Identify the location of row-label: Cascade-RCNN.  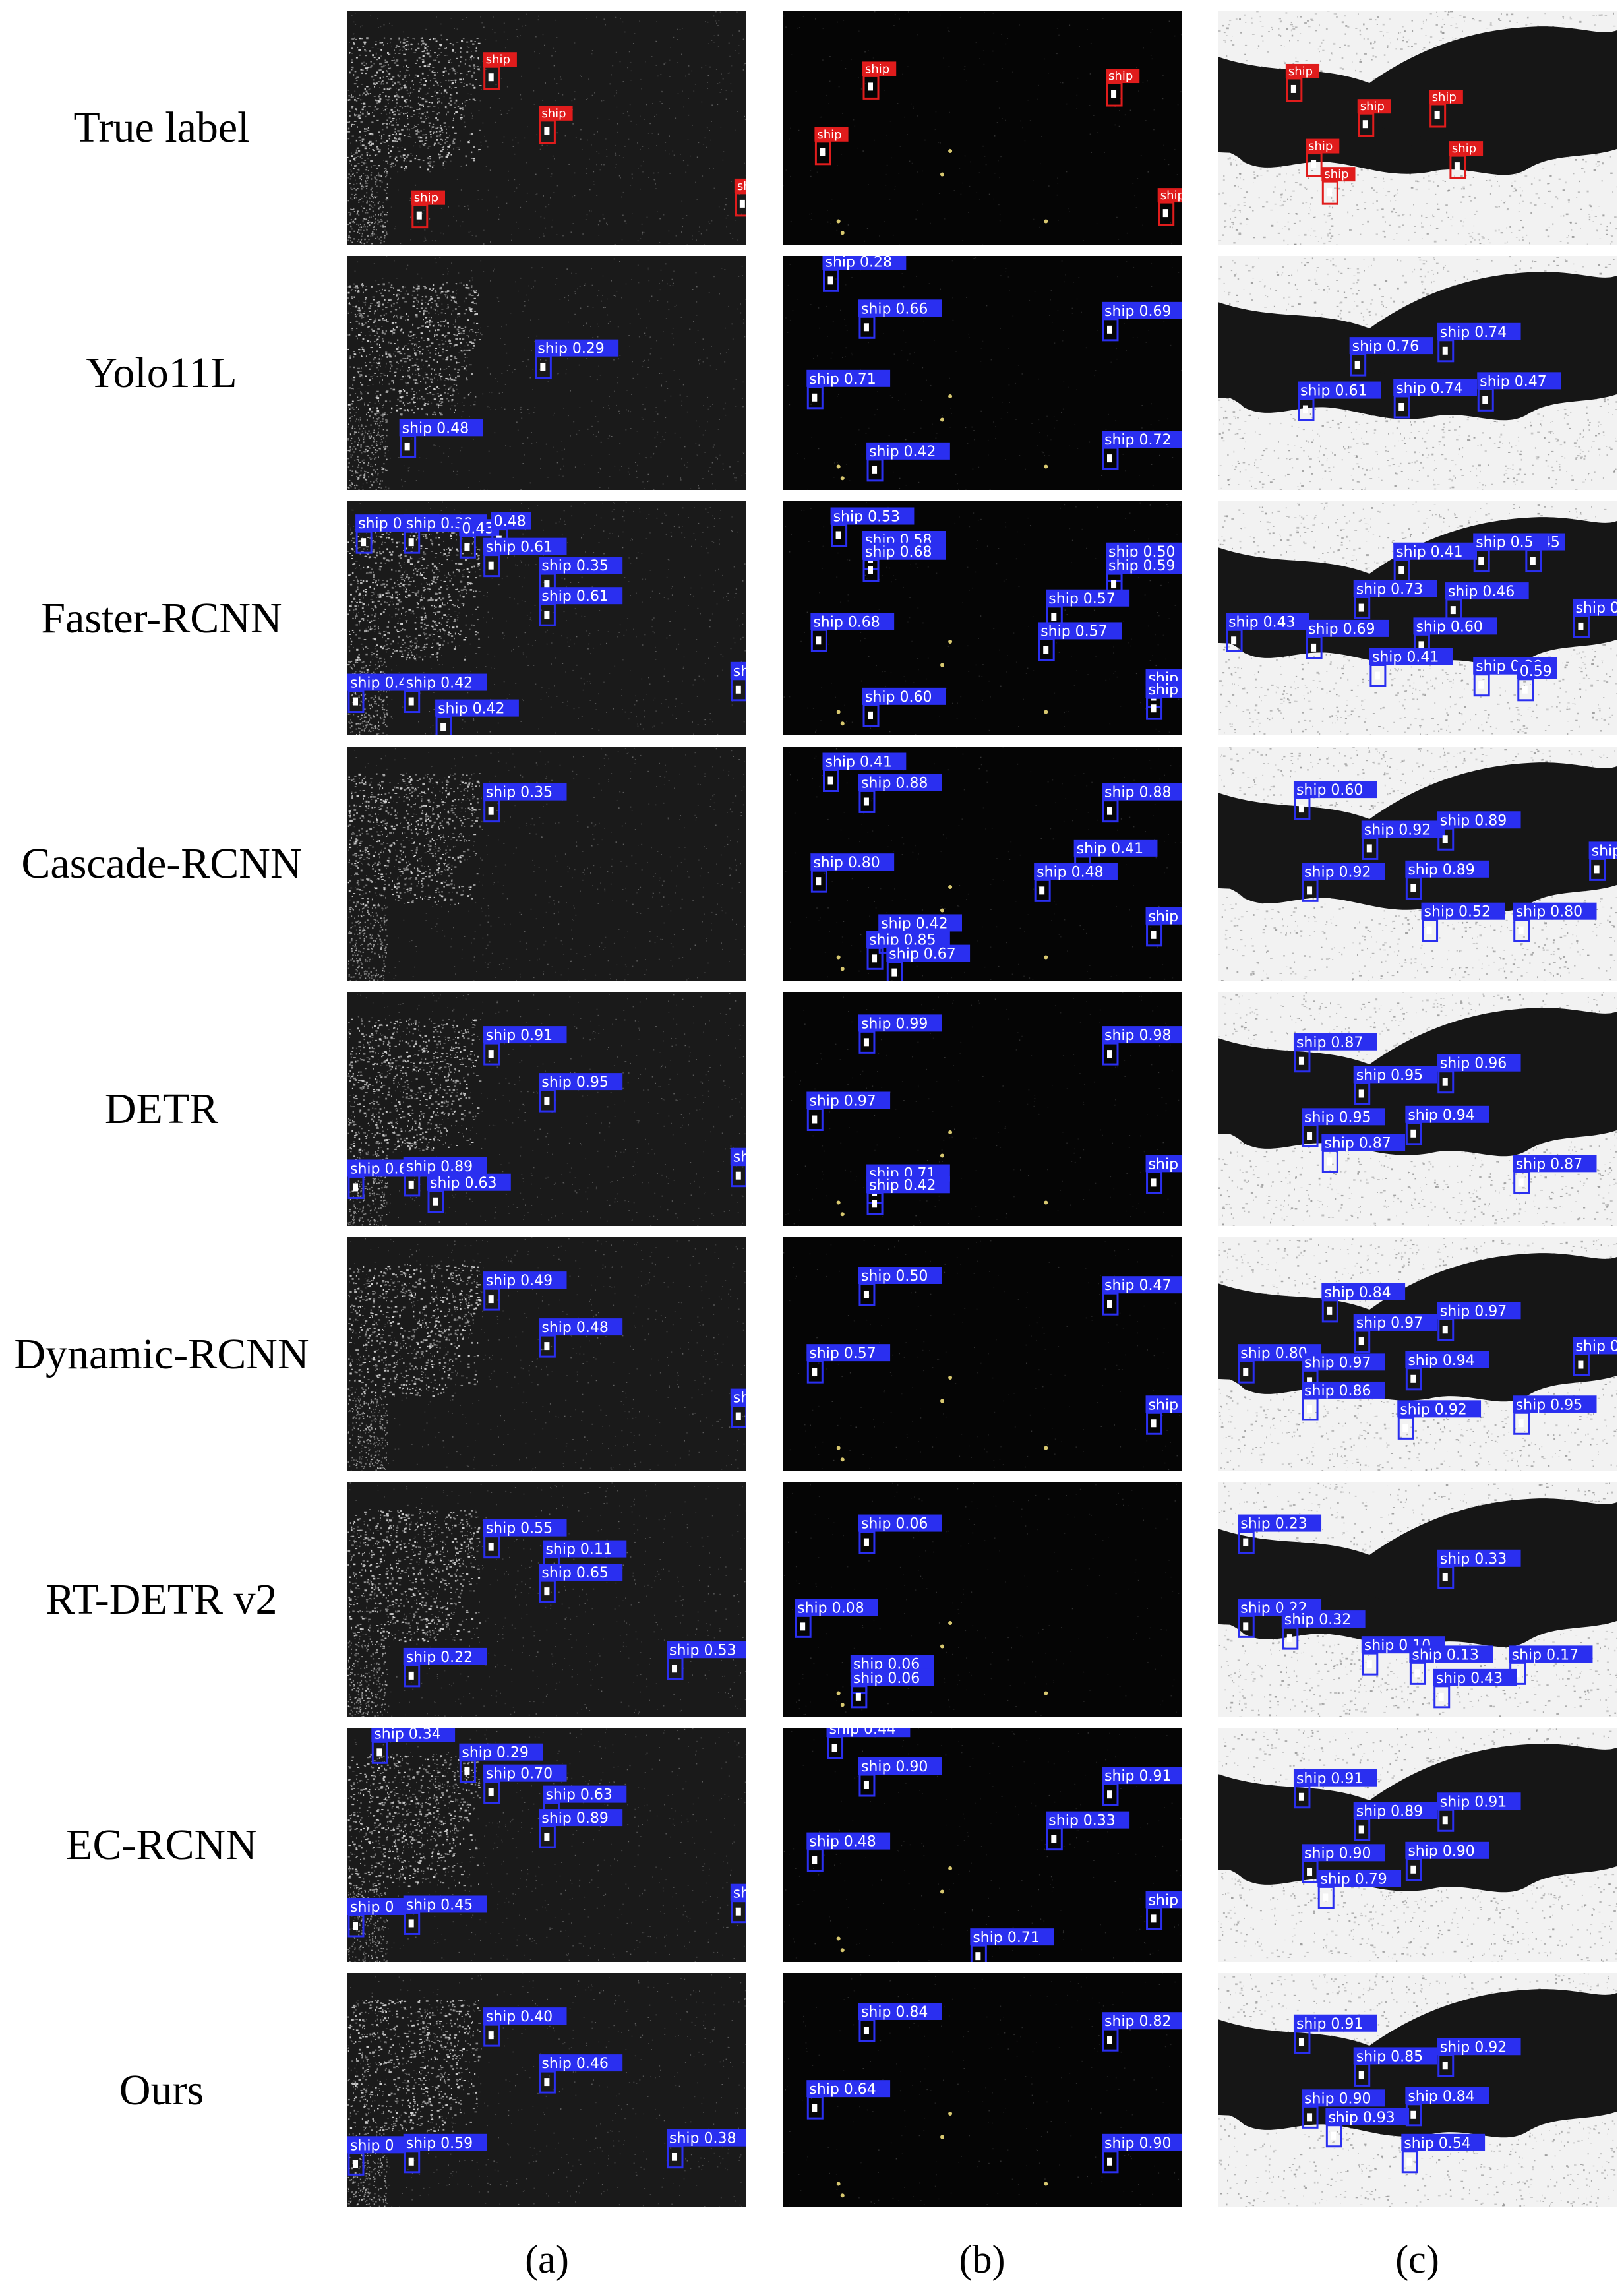
(161, 863).